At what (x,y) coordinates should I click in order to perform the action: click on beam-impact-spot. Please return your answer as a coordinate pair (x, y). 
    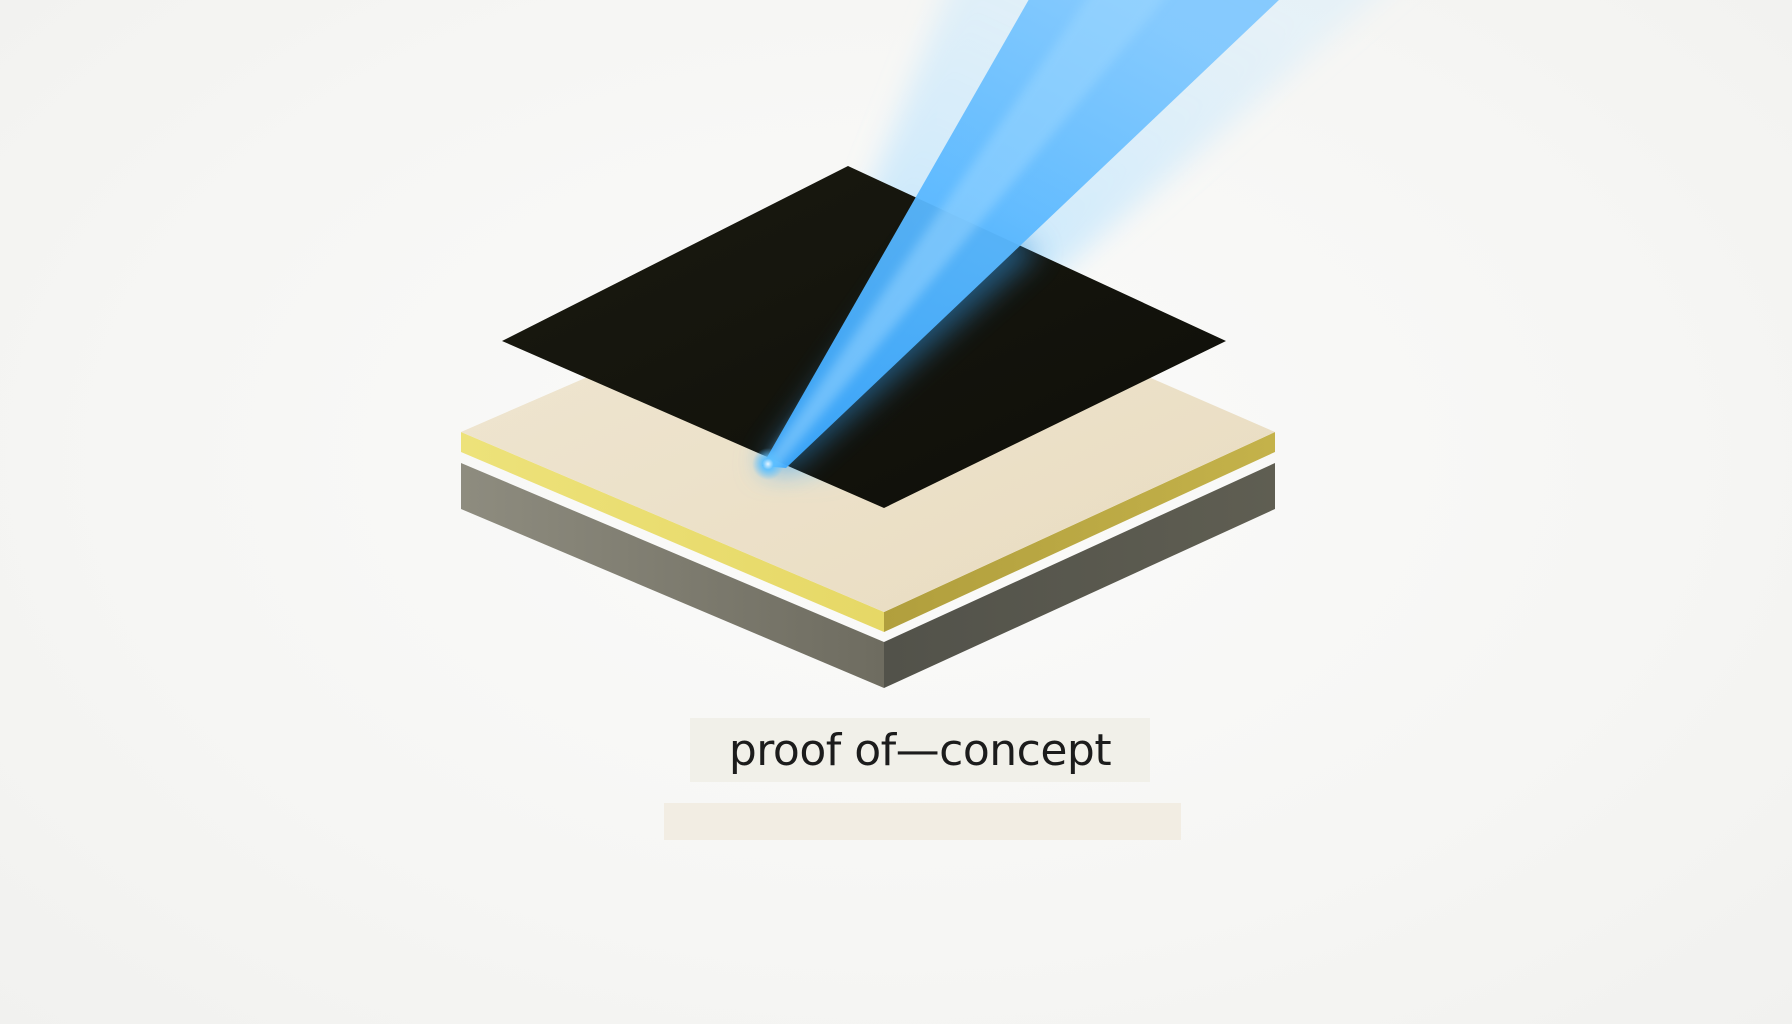
    Looking at the image, I should click on (768, 464).